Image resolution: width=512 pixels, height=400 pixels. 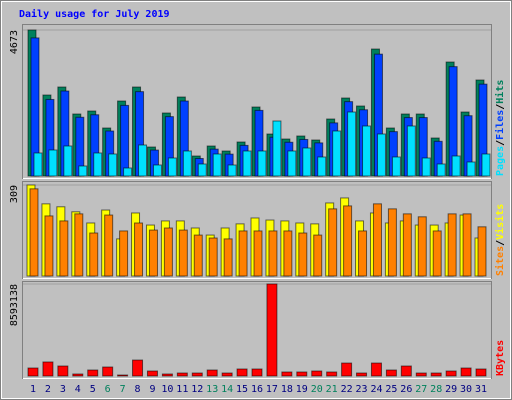 I want to click on x-tick-label: 23, so click(x=362, y=389).